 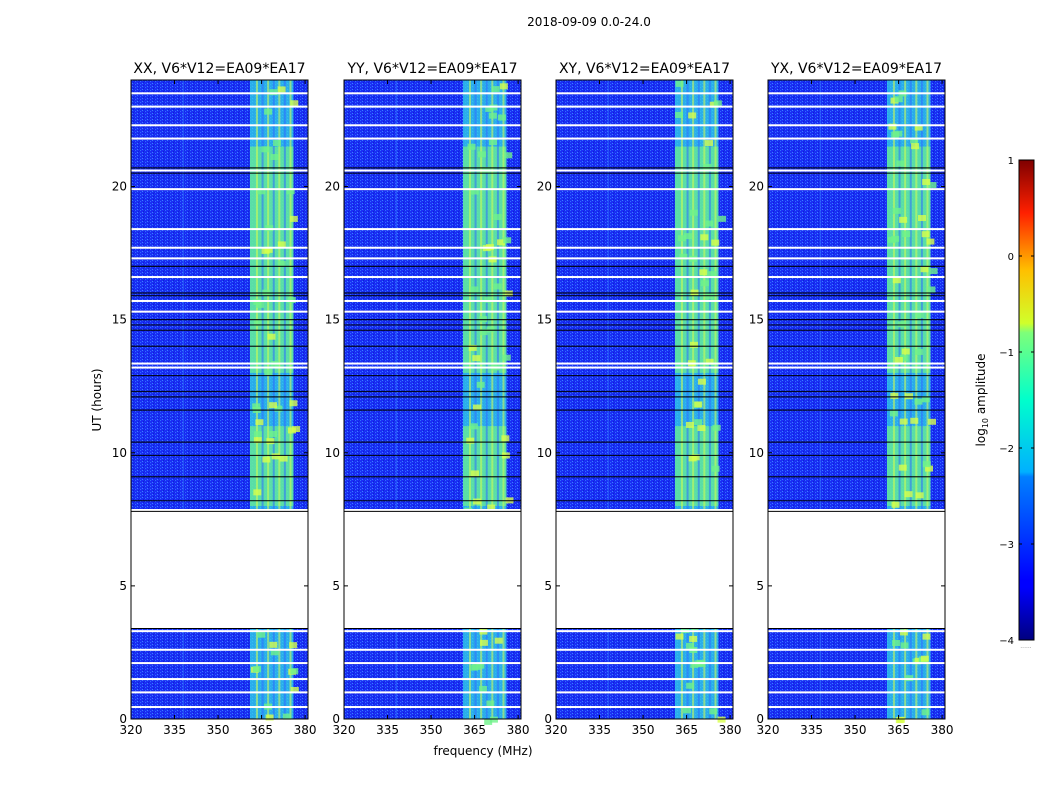 I want to click on data-gap, so click(x=644, y=570).